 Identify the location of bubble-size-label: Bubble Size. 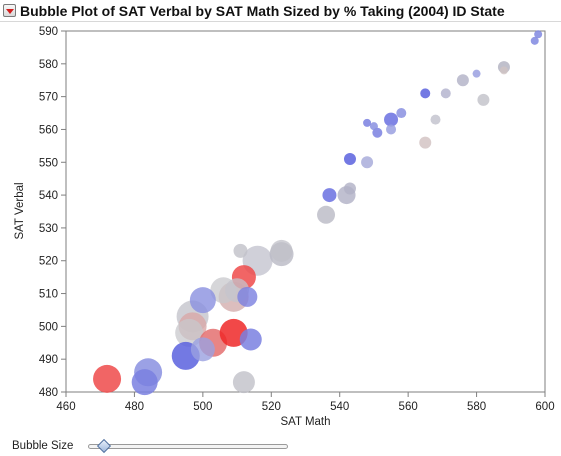
(43, 446).